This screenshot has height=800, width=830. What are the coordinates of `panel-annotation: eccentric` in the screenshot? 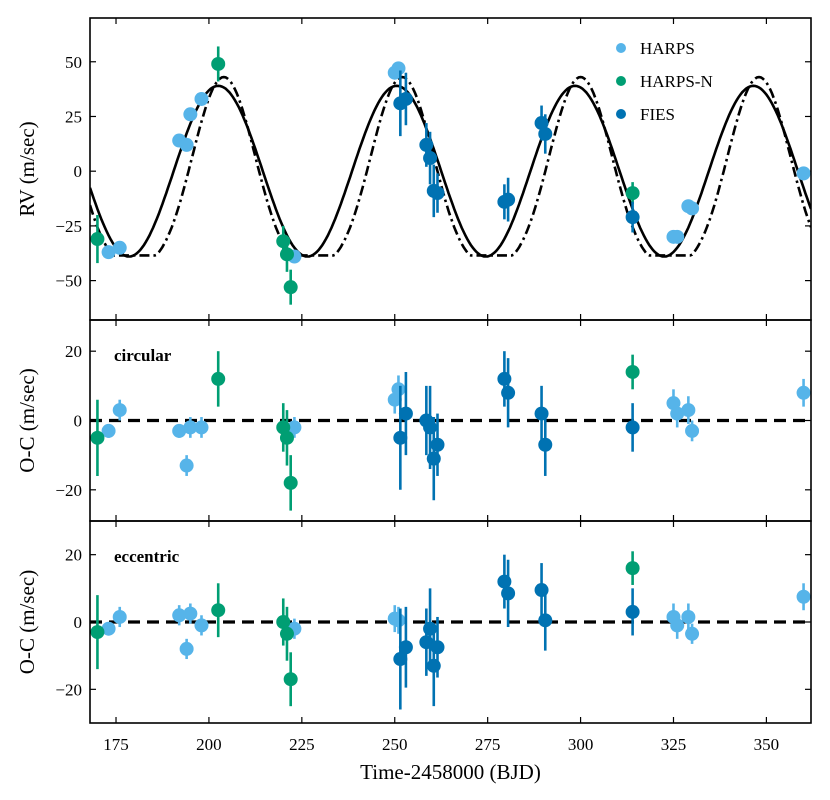 It's located at (147, 556).